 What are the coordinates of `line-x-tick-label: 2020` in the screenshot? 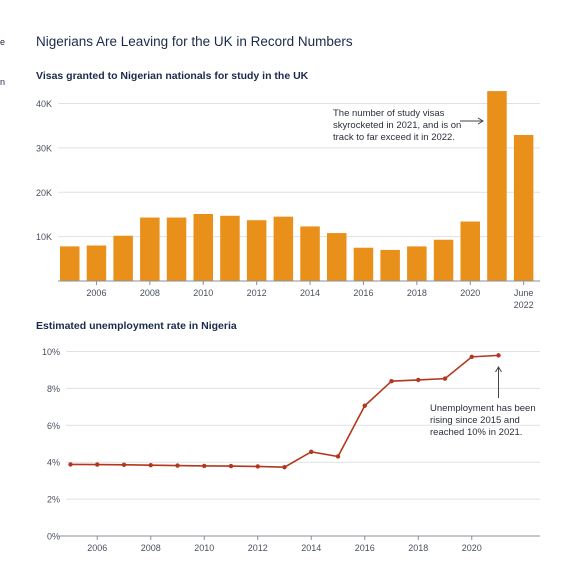 It's located at (472, 548).